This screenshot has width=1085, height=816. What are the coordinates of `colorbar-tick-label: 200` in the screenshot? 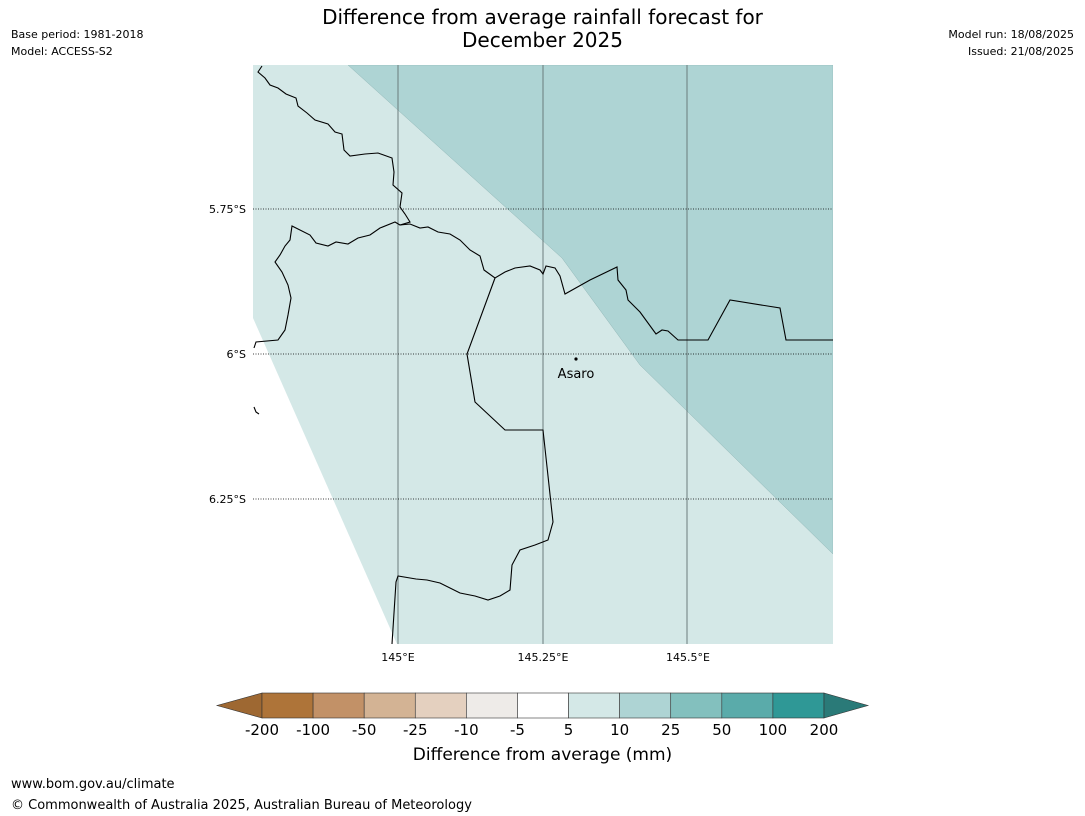 It's located at (824, 730).